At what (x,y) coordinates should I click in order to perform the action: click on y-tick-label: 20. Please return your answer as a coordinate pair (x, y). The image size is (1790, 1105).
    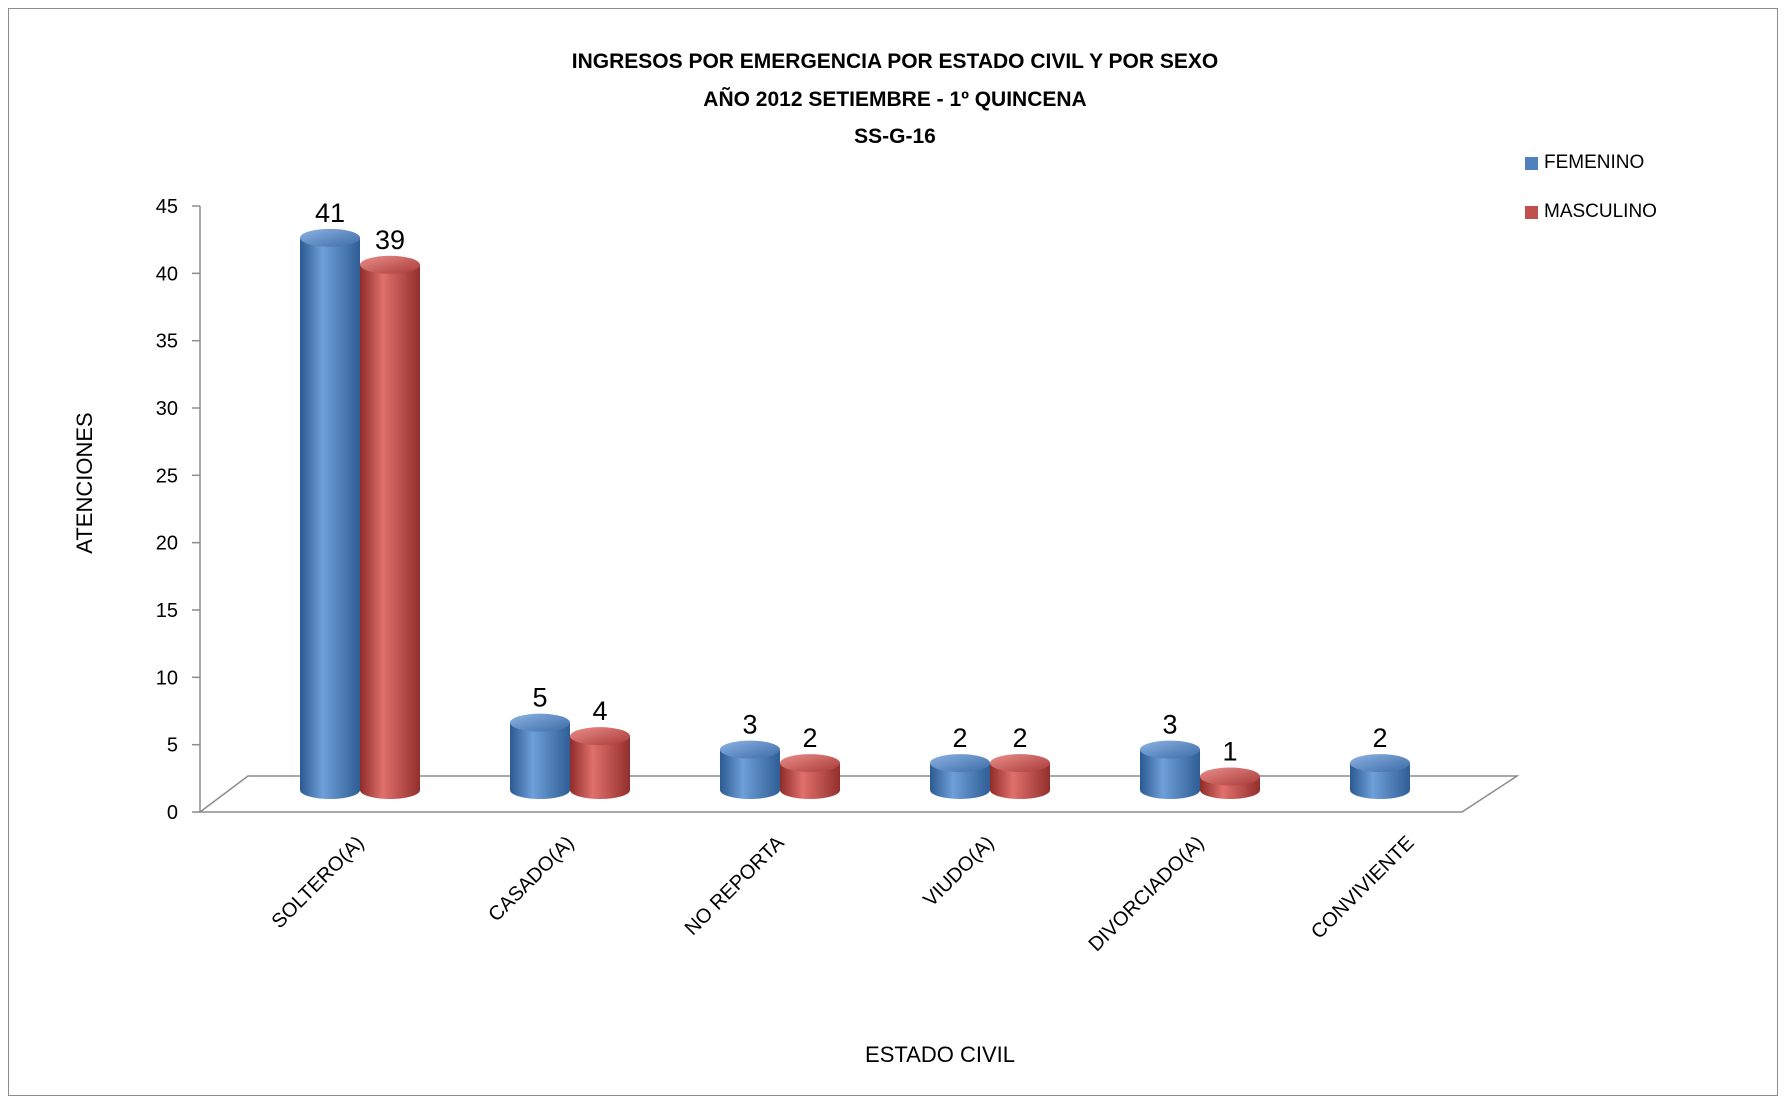
    Looking at the image, I should click on (167, 544).